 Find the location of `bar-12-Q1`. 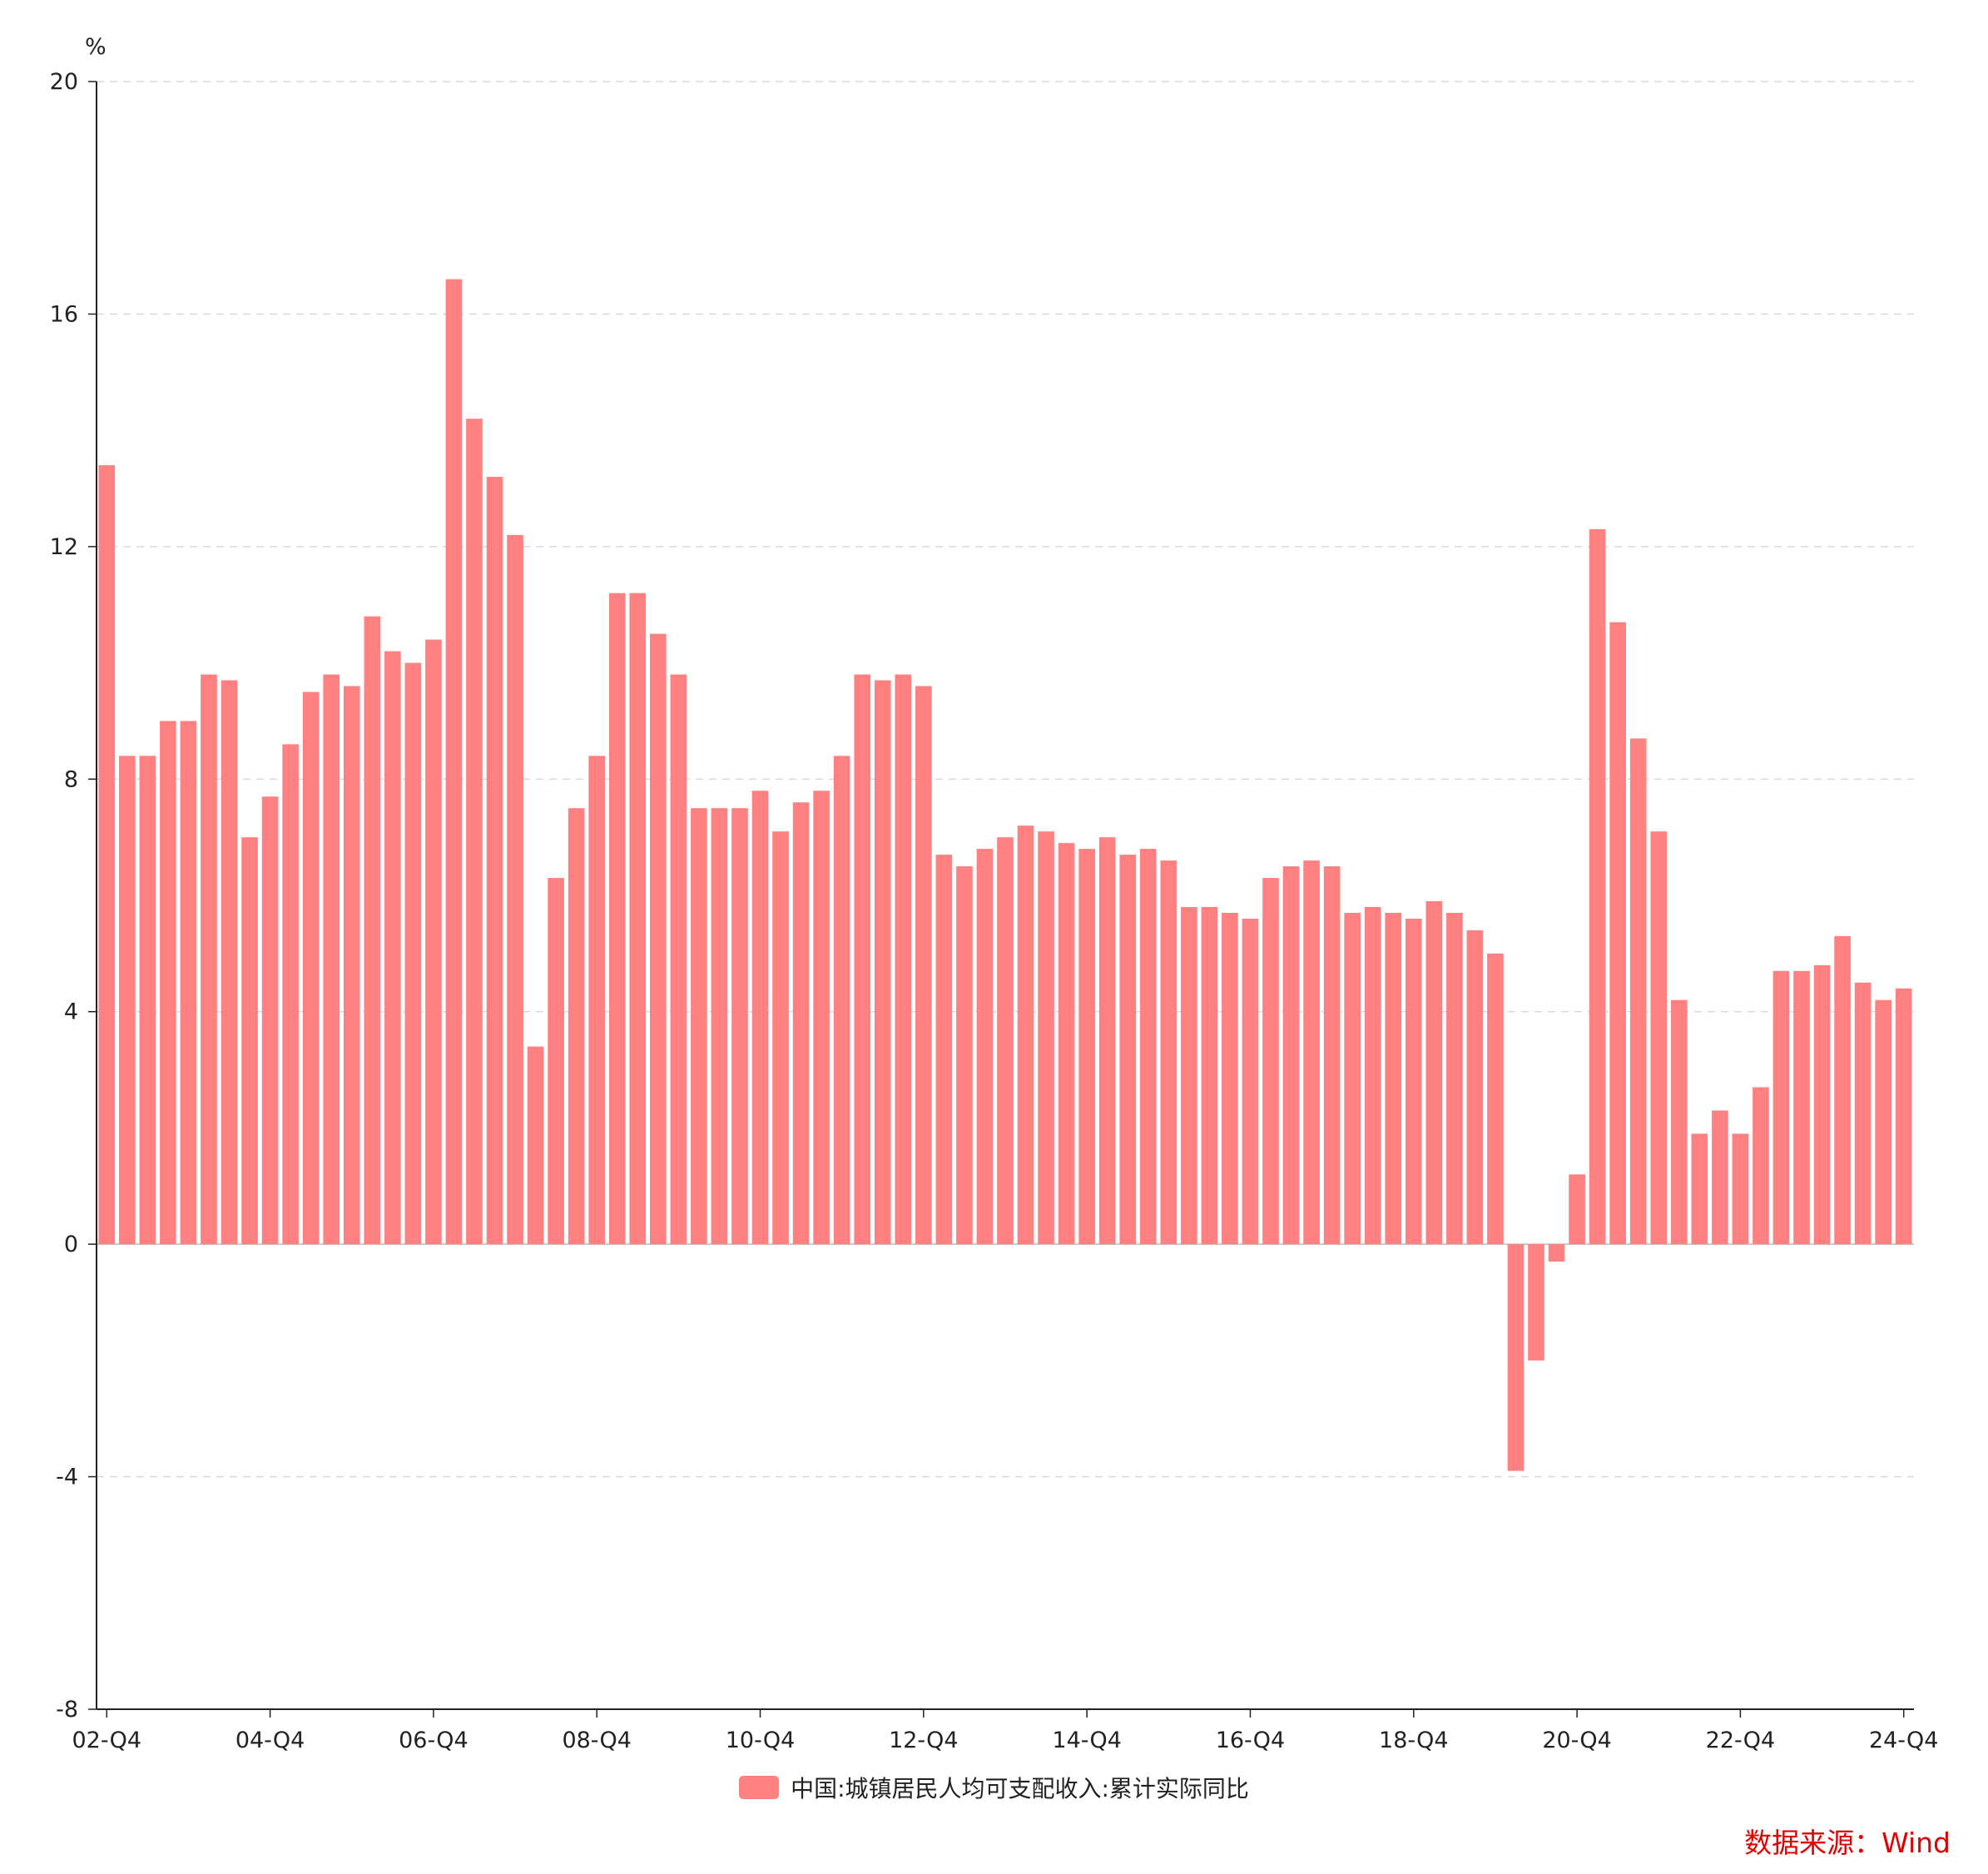

bar-12-Q1 is located at coordinates (862, 959).